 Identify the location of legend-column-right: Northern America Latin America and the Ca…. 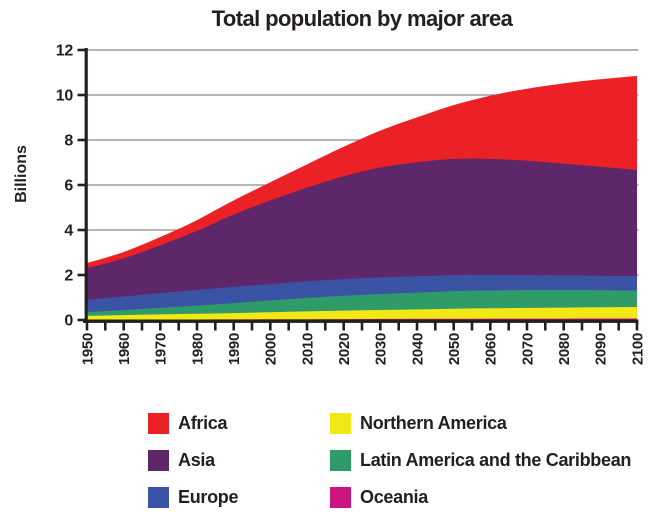
(480, 468).